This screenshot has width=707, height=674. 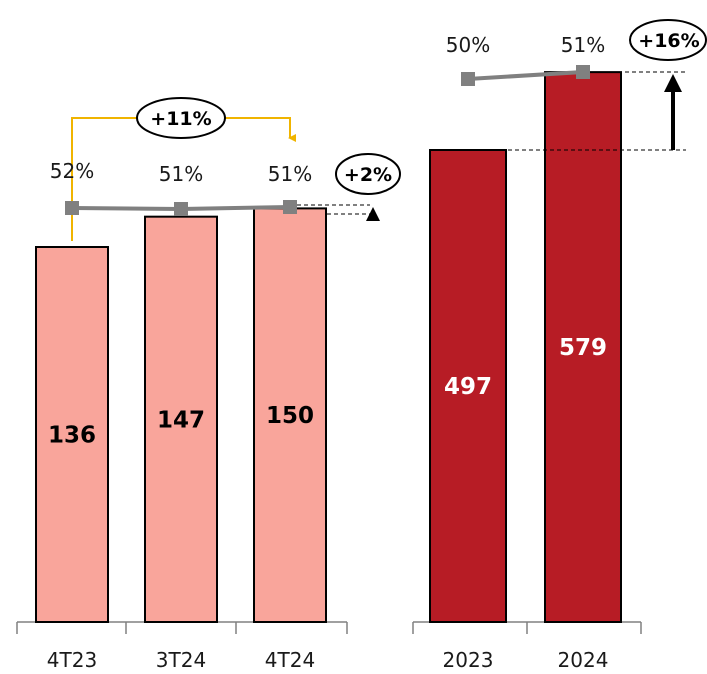 I want to click on margin-line, so click(x=525, y=75).